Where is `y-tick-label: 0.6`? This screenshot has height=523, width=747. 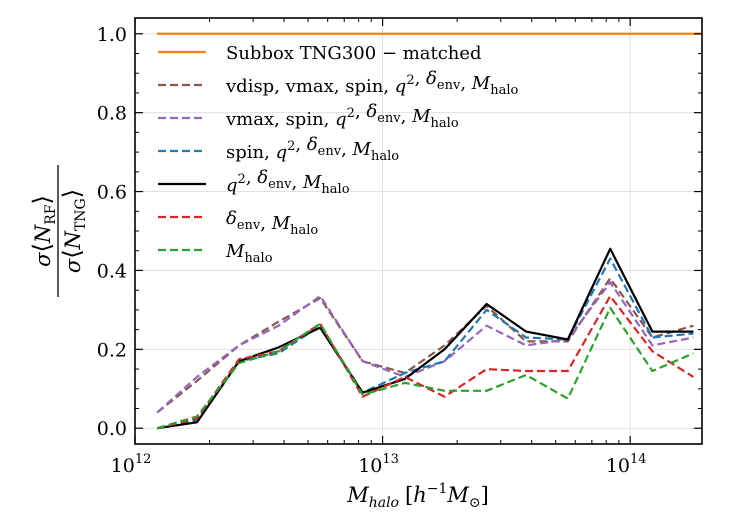 y-tick-label: 0.6 is located at coordinates (112, 193).